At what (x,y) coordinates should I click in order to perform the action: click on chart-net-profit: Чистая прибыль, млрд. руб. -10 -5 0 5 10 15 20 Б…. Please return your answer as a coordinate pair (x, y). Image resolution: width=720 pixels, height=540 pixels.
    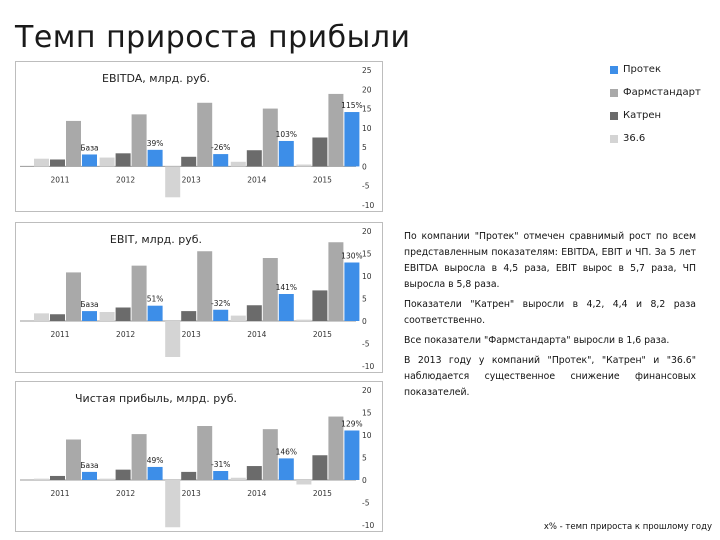
    Looking at the image, I should click on (199, 456).